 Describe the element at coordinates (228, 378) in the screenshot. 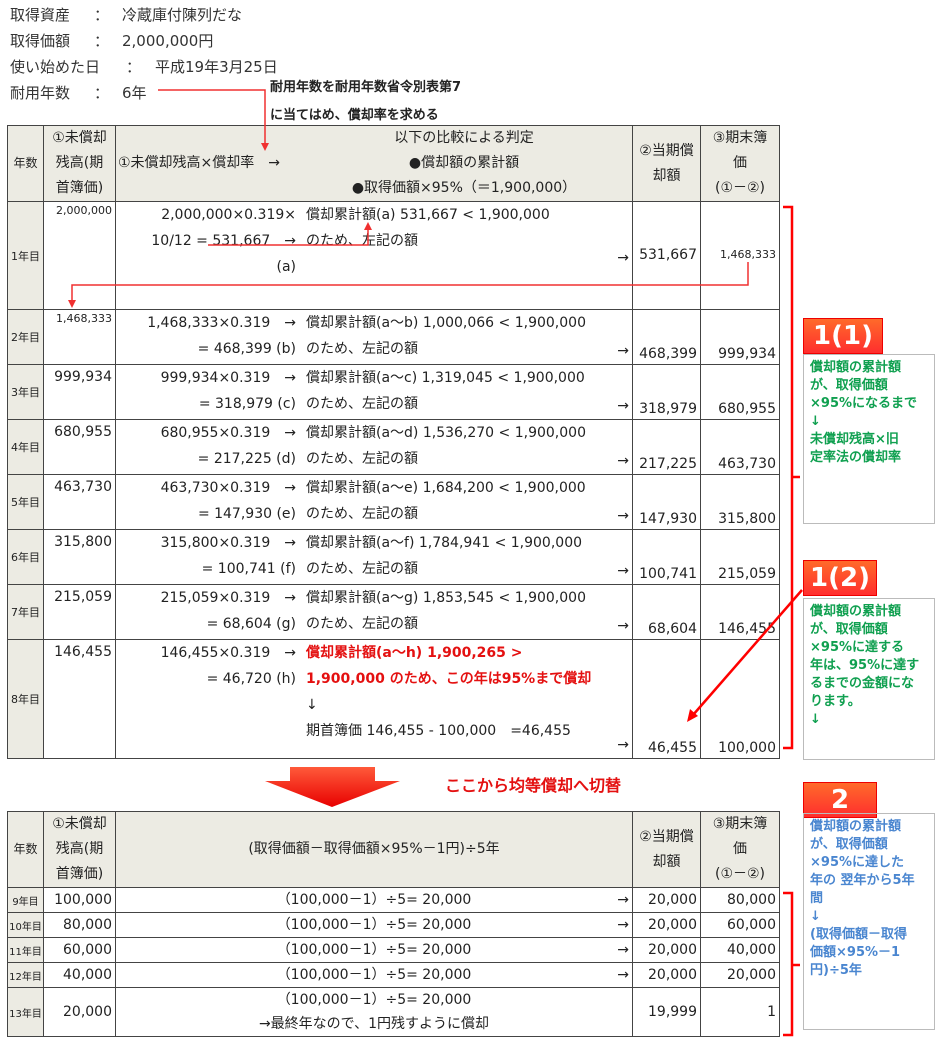

I see `row-calc-formula-line: 999,934×0.319 →` at that location.